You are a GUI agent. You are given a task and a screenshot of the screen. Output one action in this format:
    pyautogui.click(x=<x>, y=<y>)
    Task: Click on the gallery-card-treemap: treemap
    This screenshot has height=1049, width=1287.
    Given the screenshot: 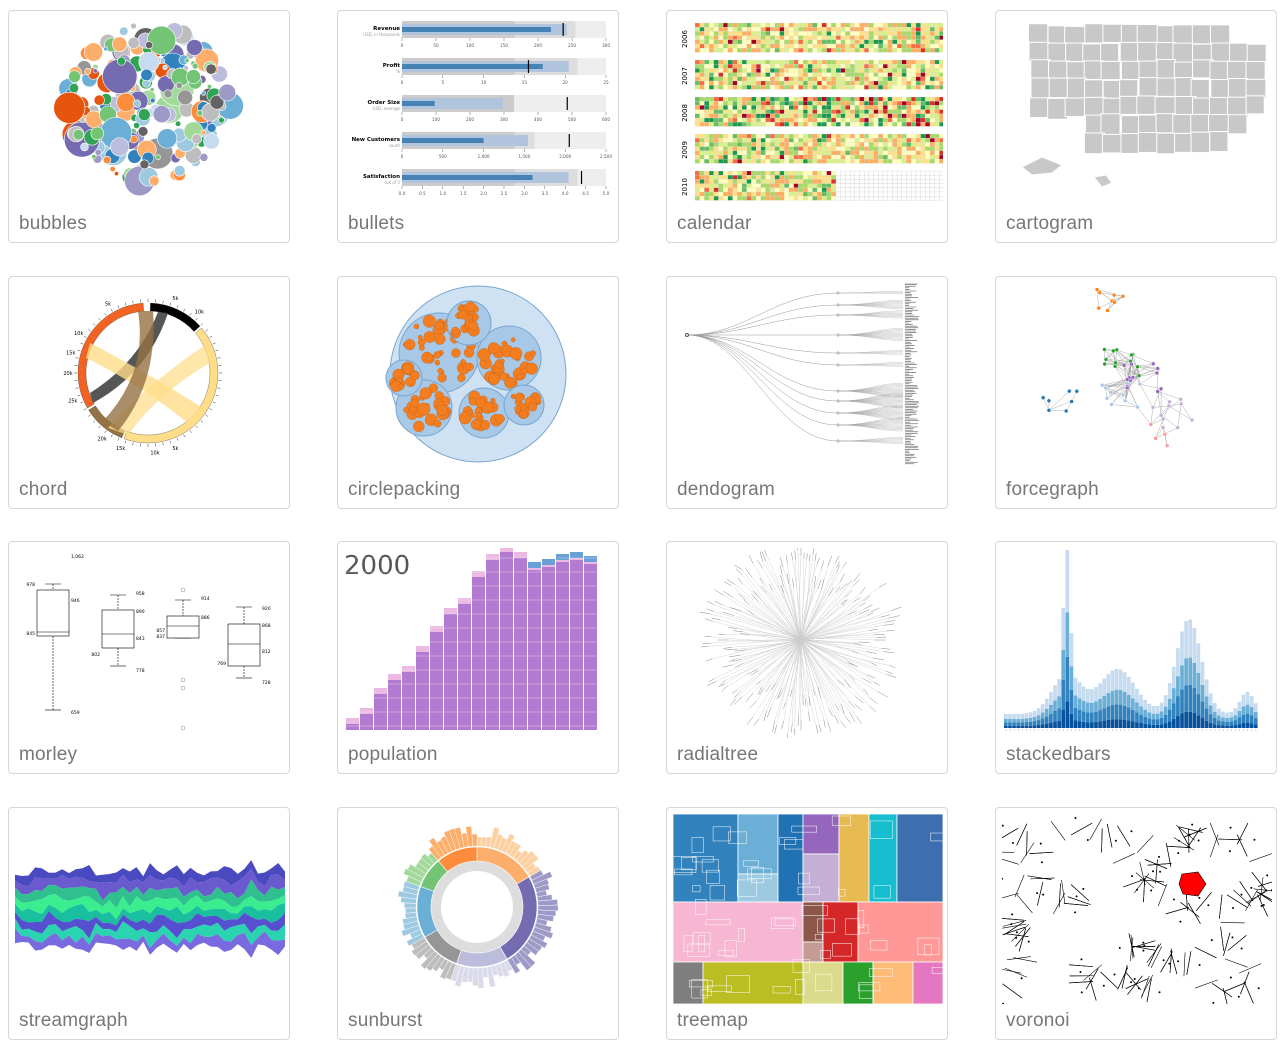 What is the action you would take?
    pyautogui.click(x=807, y=923)
    